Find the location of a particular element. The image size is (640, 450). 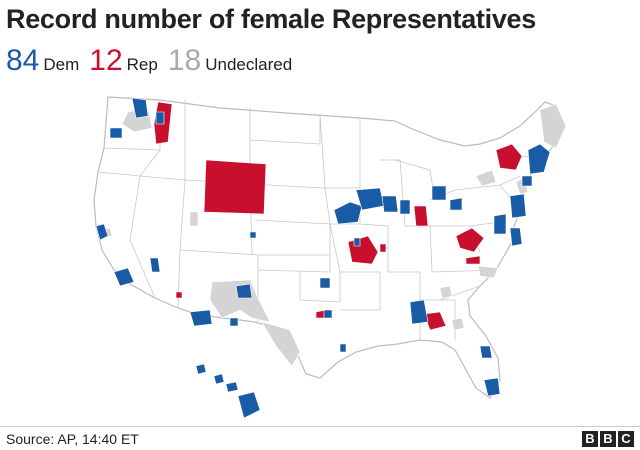

bbc-logo: B B C is located at coordinates (607, 439).